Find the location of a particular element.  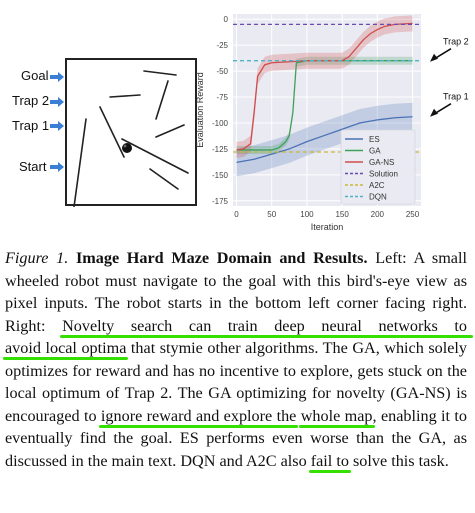

legend-label-a2c: A2C is located at coordinates (377, 185).